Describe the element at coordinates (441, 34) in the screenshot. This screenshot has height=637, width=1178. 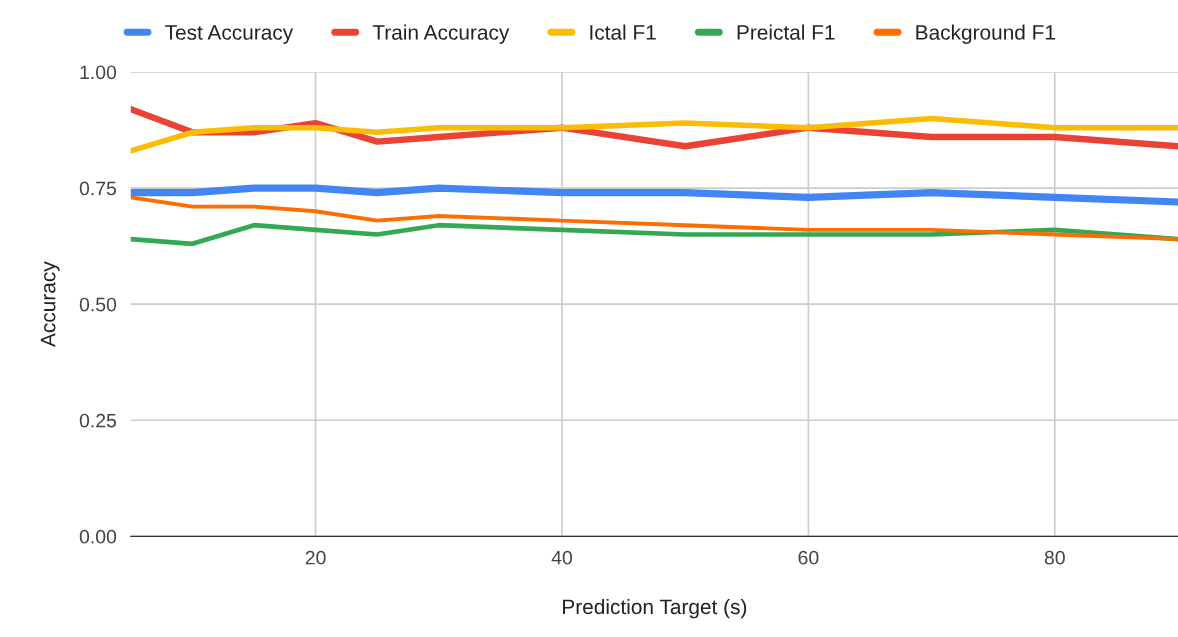
I see `legend-label: Train Accuracy` at that location.